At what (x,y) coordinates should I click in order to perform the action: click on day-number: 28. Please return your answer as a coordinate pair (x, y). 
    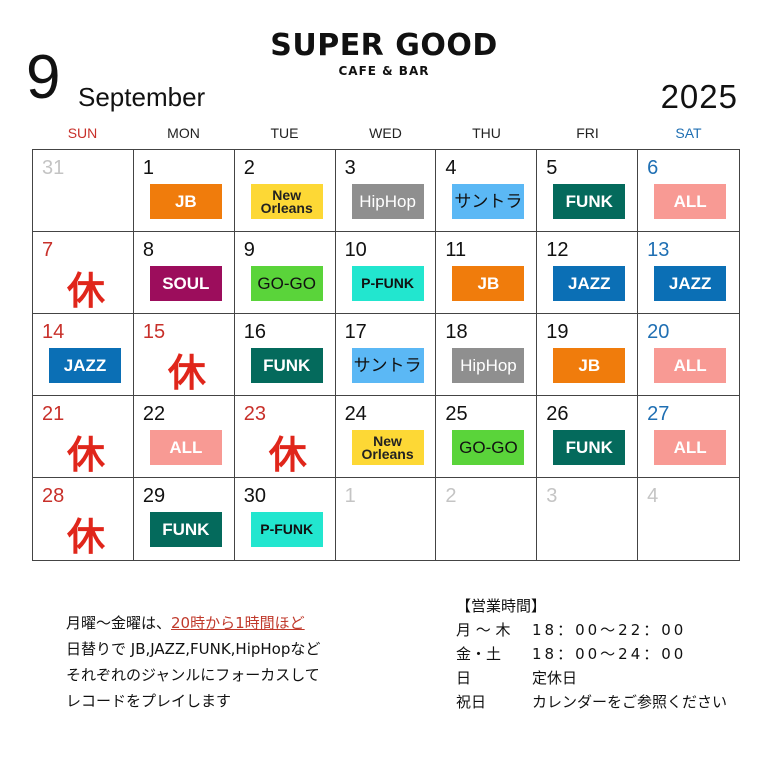
    Looking at the image, I should click on (53, 496).